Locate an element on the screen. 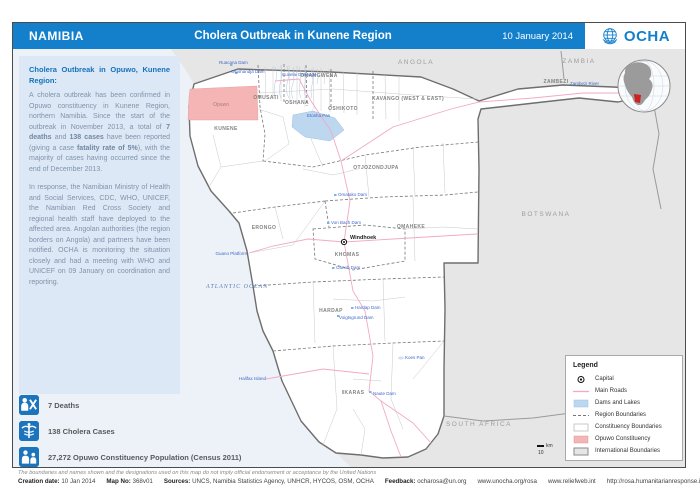 The height and width of the screenshot is (495, 700). country-label-south-africa: SOUTH AFRICA is located at coordinates (479, 424).